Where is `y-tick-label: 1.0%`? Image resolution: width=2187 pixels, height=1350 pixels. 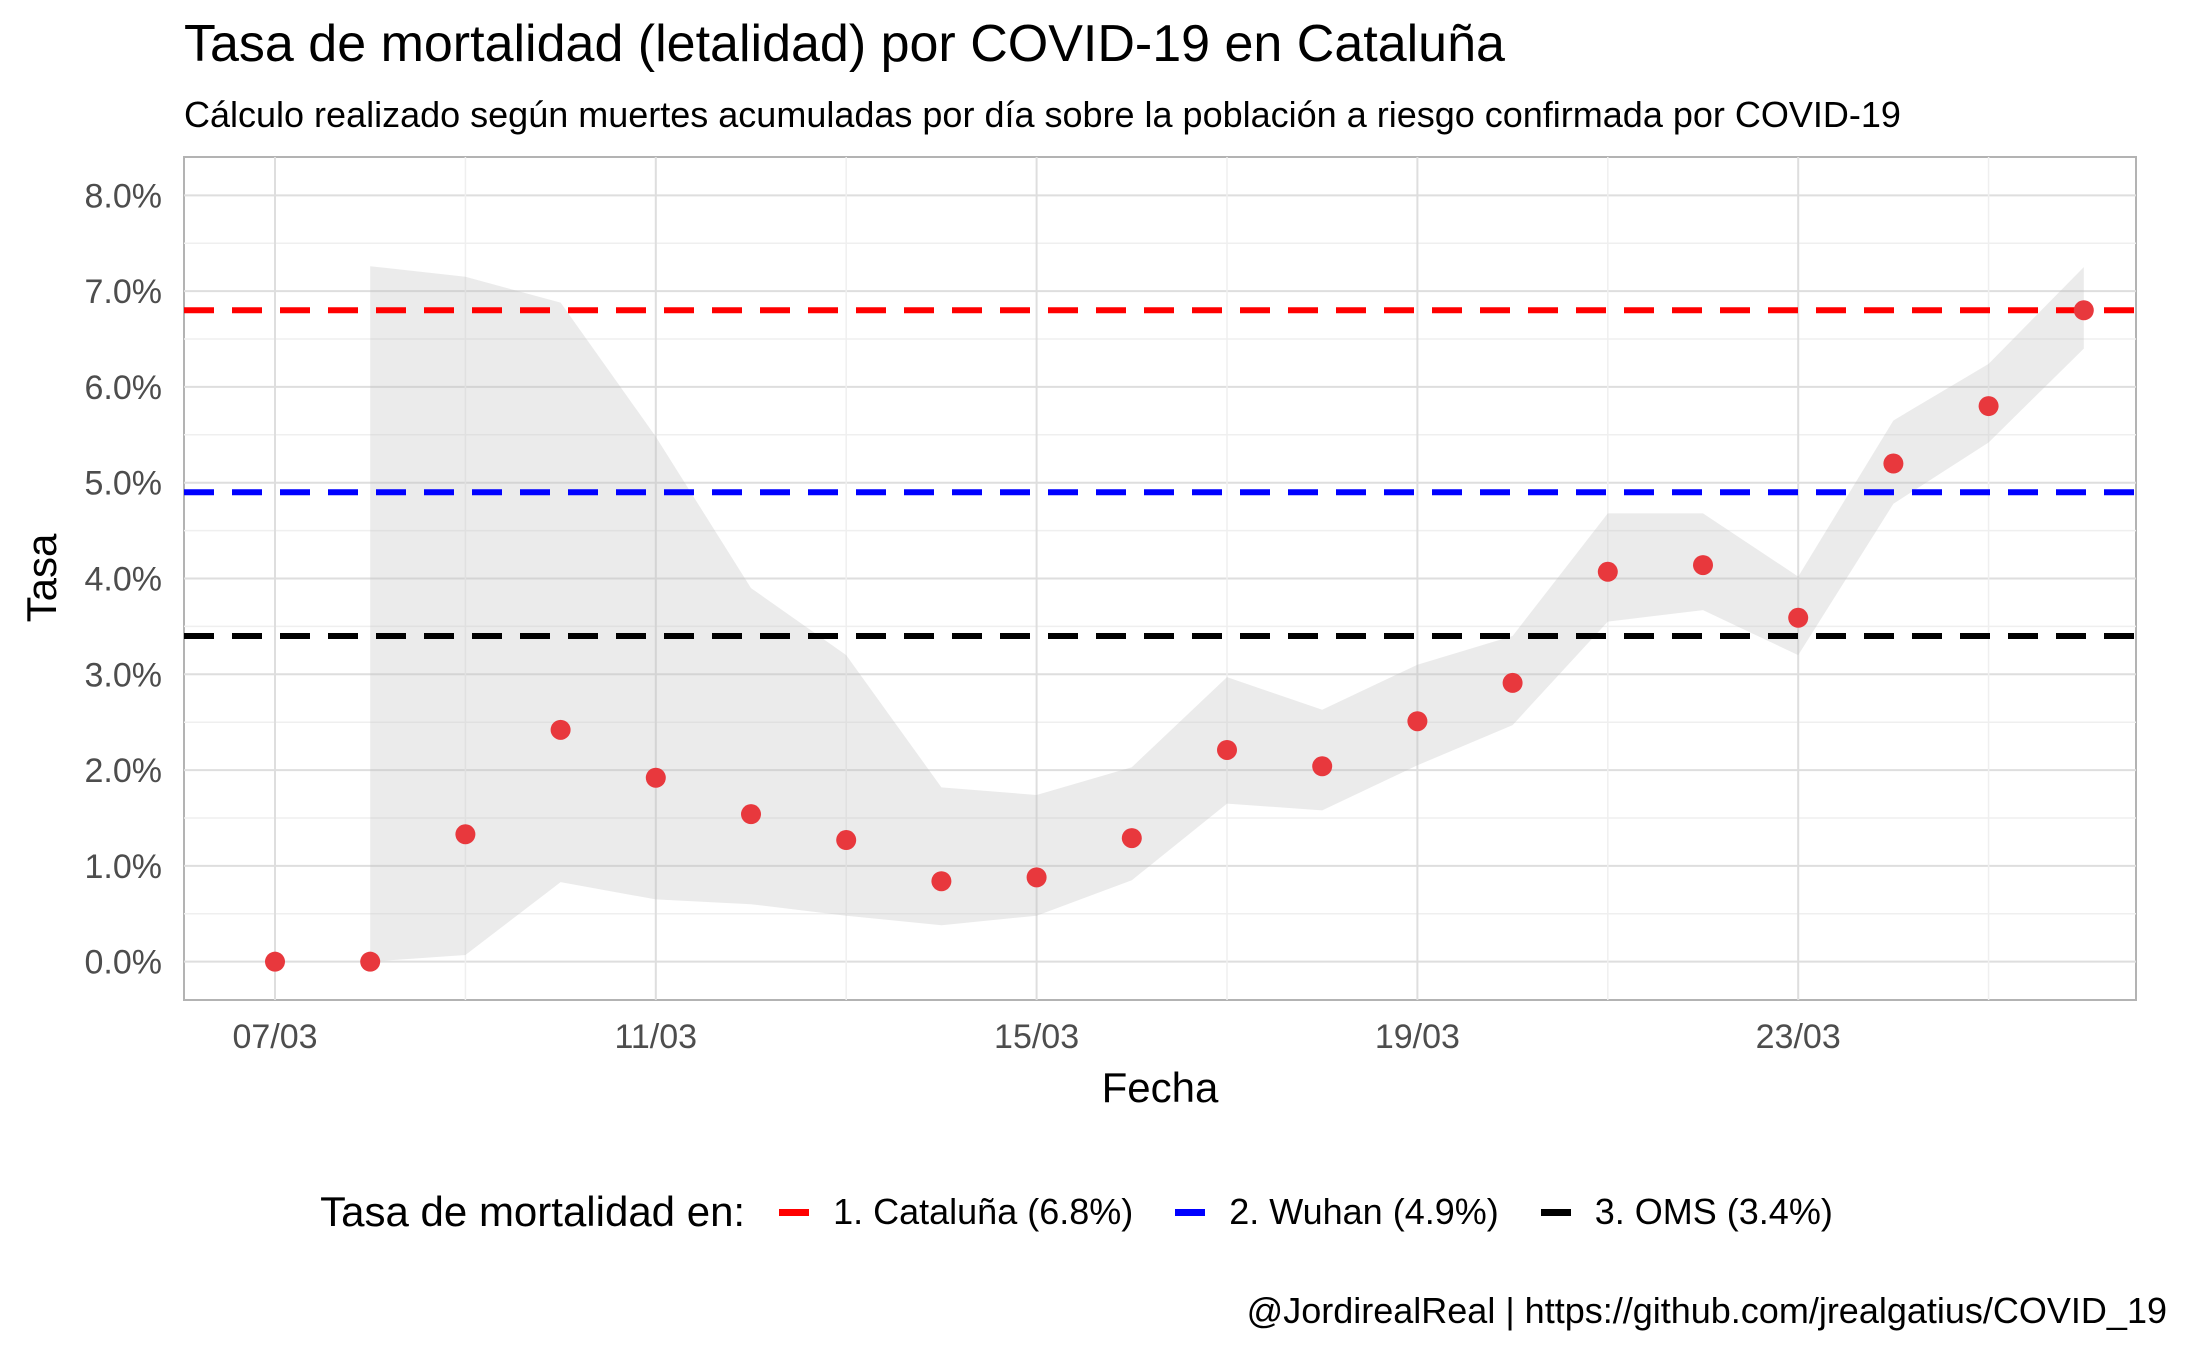
y-tick-label: 1.0% is located at coordinates (124, 867).